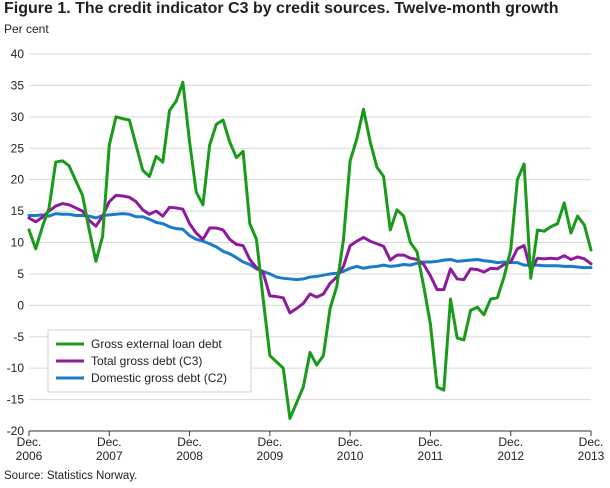  Describe the element at coordinates (109, 456) in the screenshot. I see `x-tick-label-year: 2007` at that location.